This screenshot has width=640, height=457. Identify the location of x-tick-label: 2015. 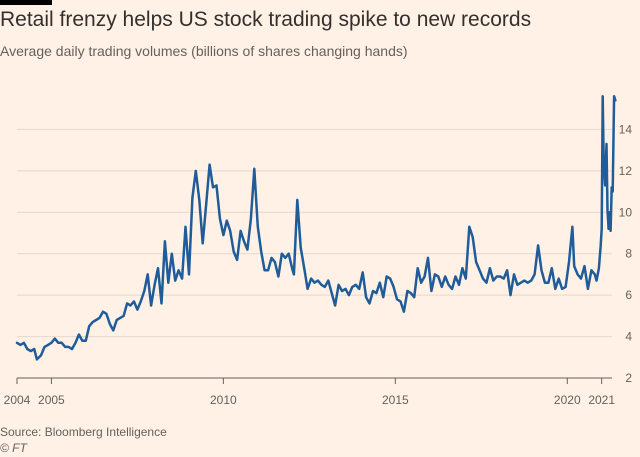
(395, 400).